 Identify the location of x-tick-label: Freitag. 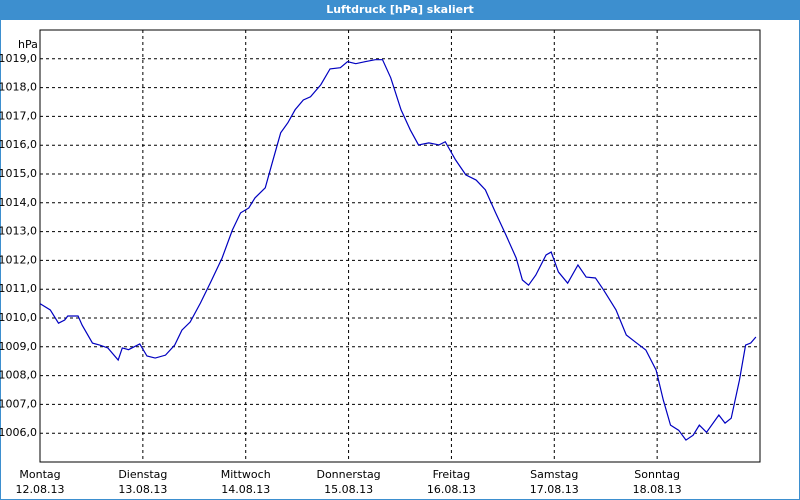
(452, 474).